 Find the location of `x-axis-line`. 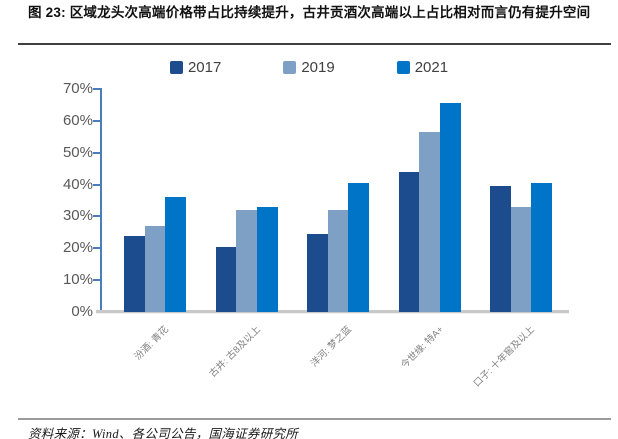

x-axis-line is located at coordinates (332, 312).